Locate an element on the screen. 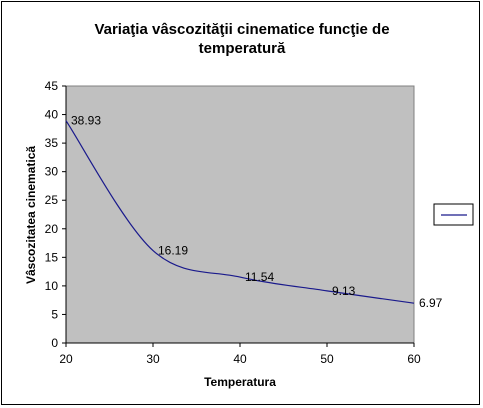 The width and height of the screenshot is (483, 408). data-label-3: 9.13 is located at coordinates (344, 291).